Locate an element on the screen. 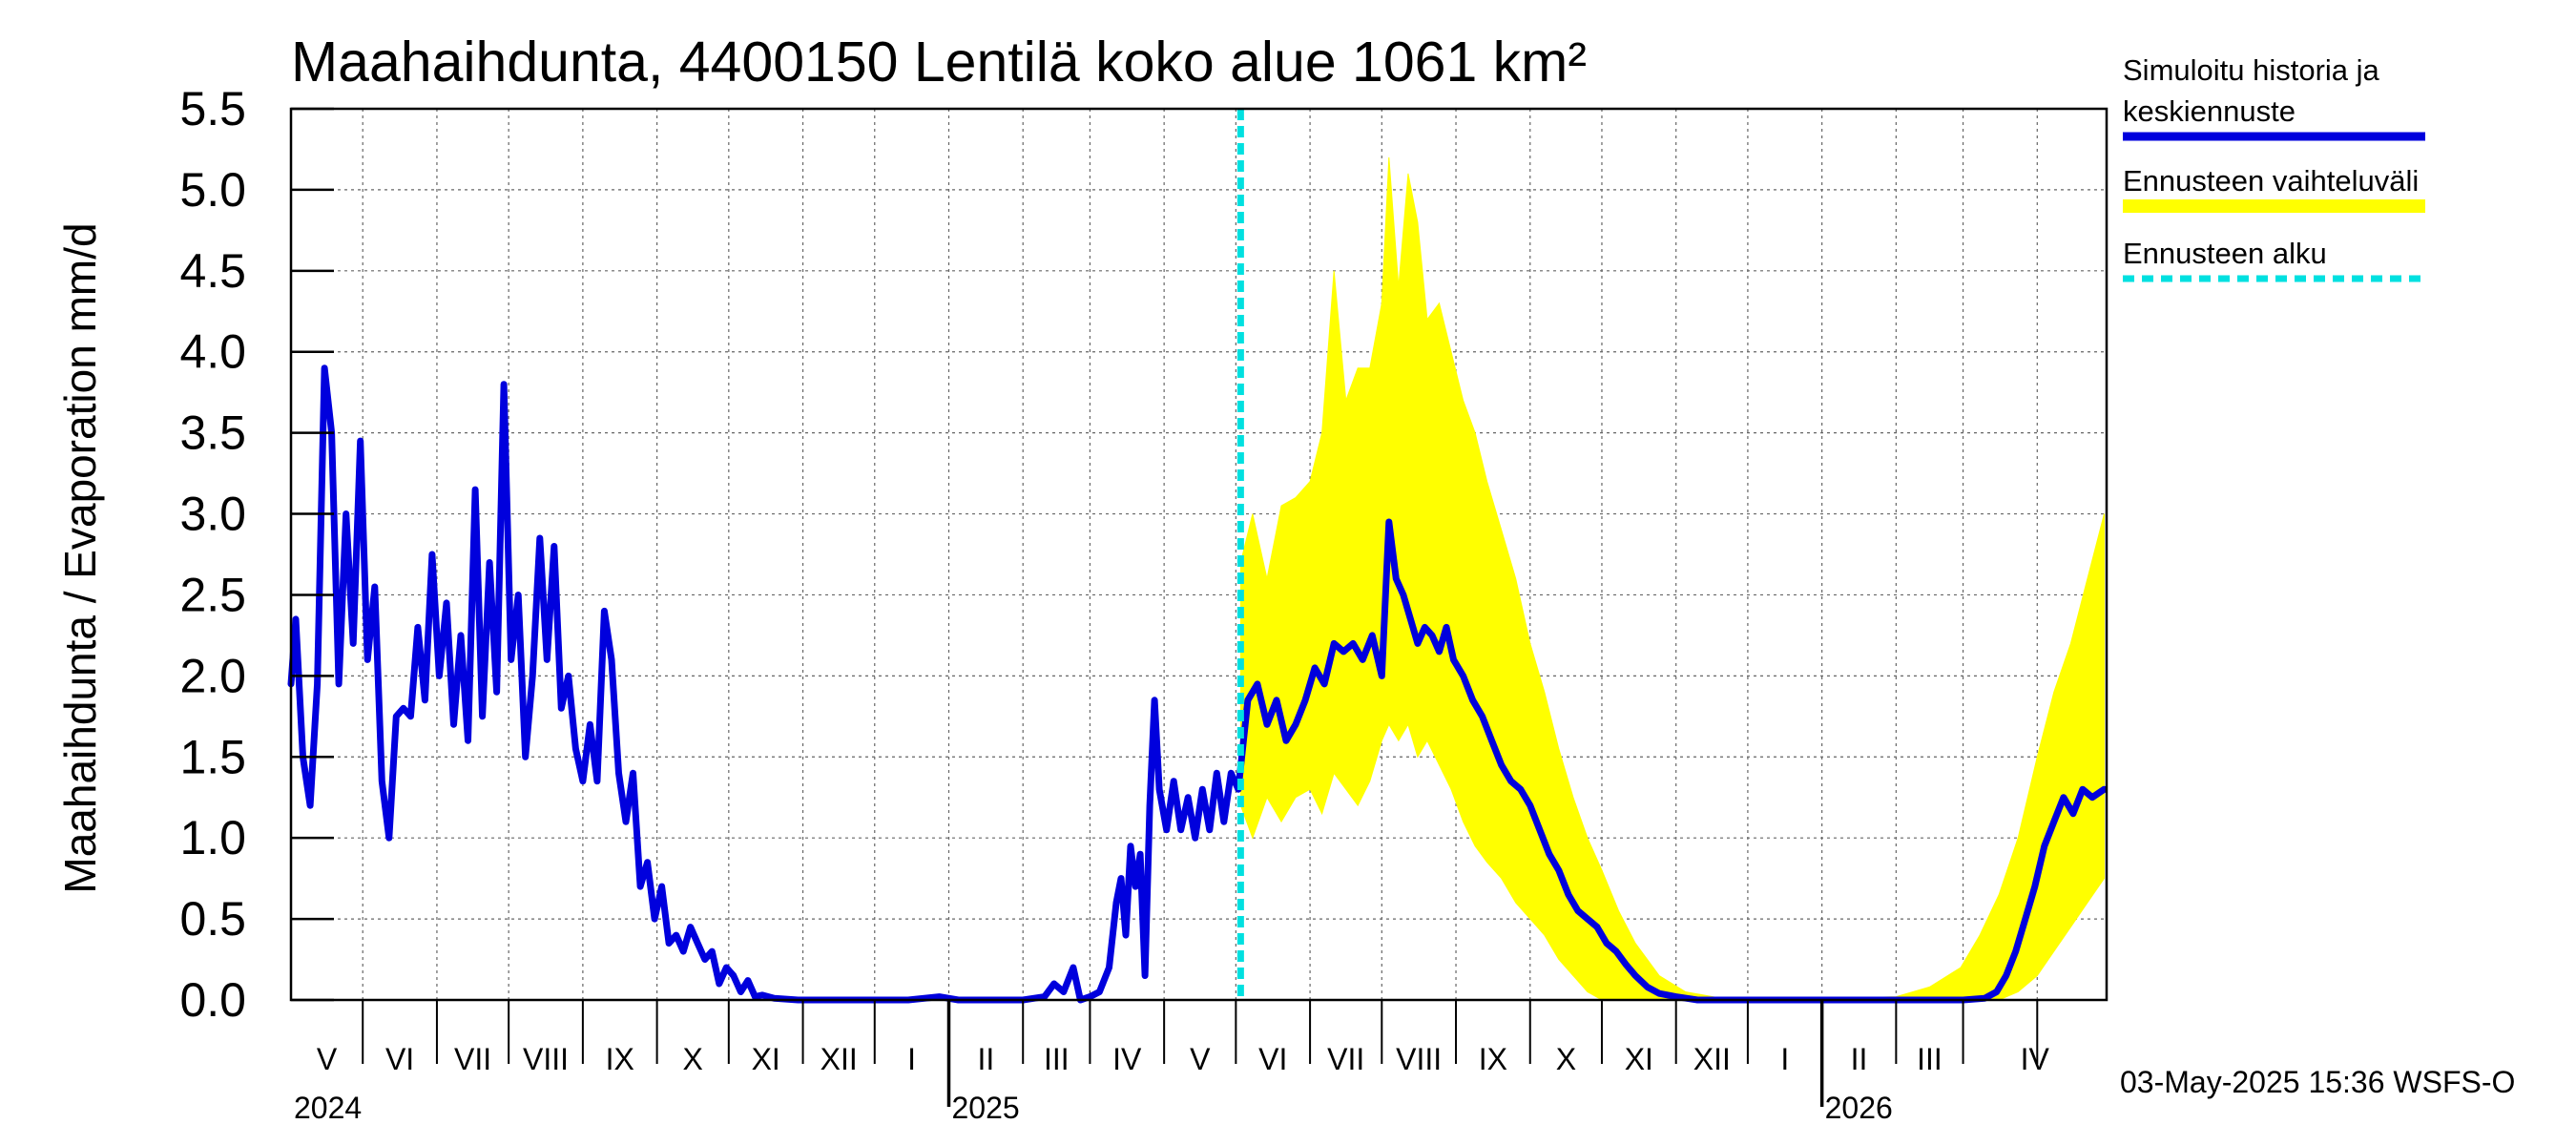  y-tick-label: 5.0 is located at coordinates (212, 190).